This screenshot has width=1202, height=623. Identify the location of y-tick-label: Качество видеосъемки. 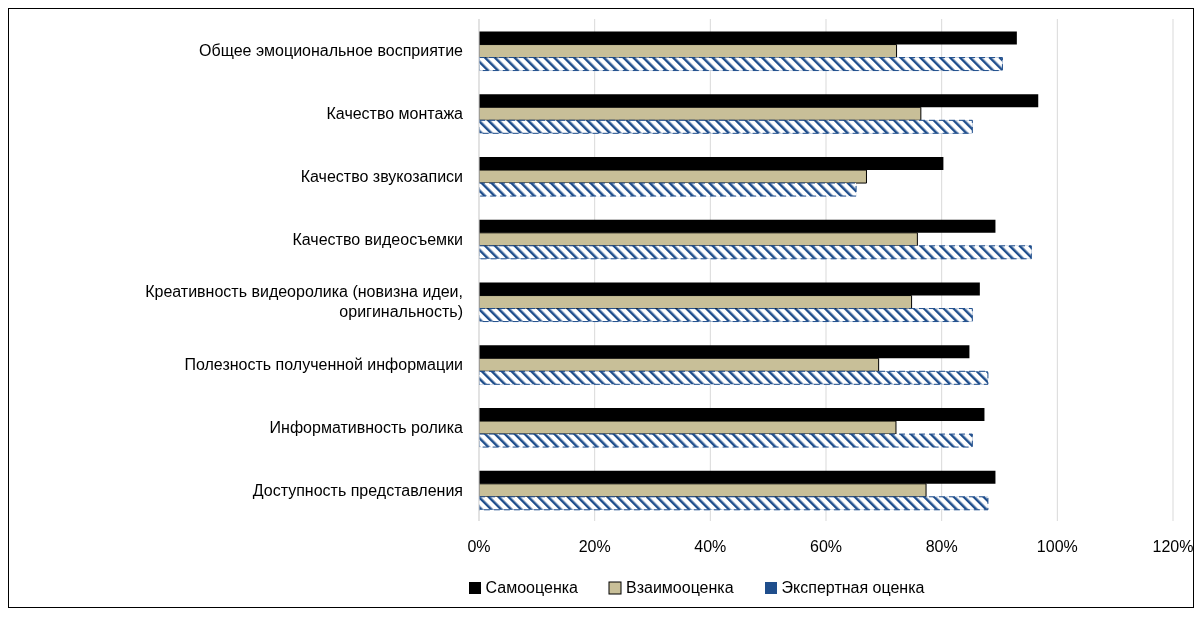
(377, 239).